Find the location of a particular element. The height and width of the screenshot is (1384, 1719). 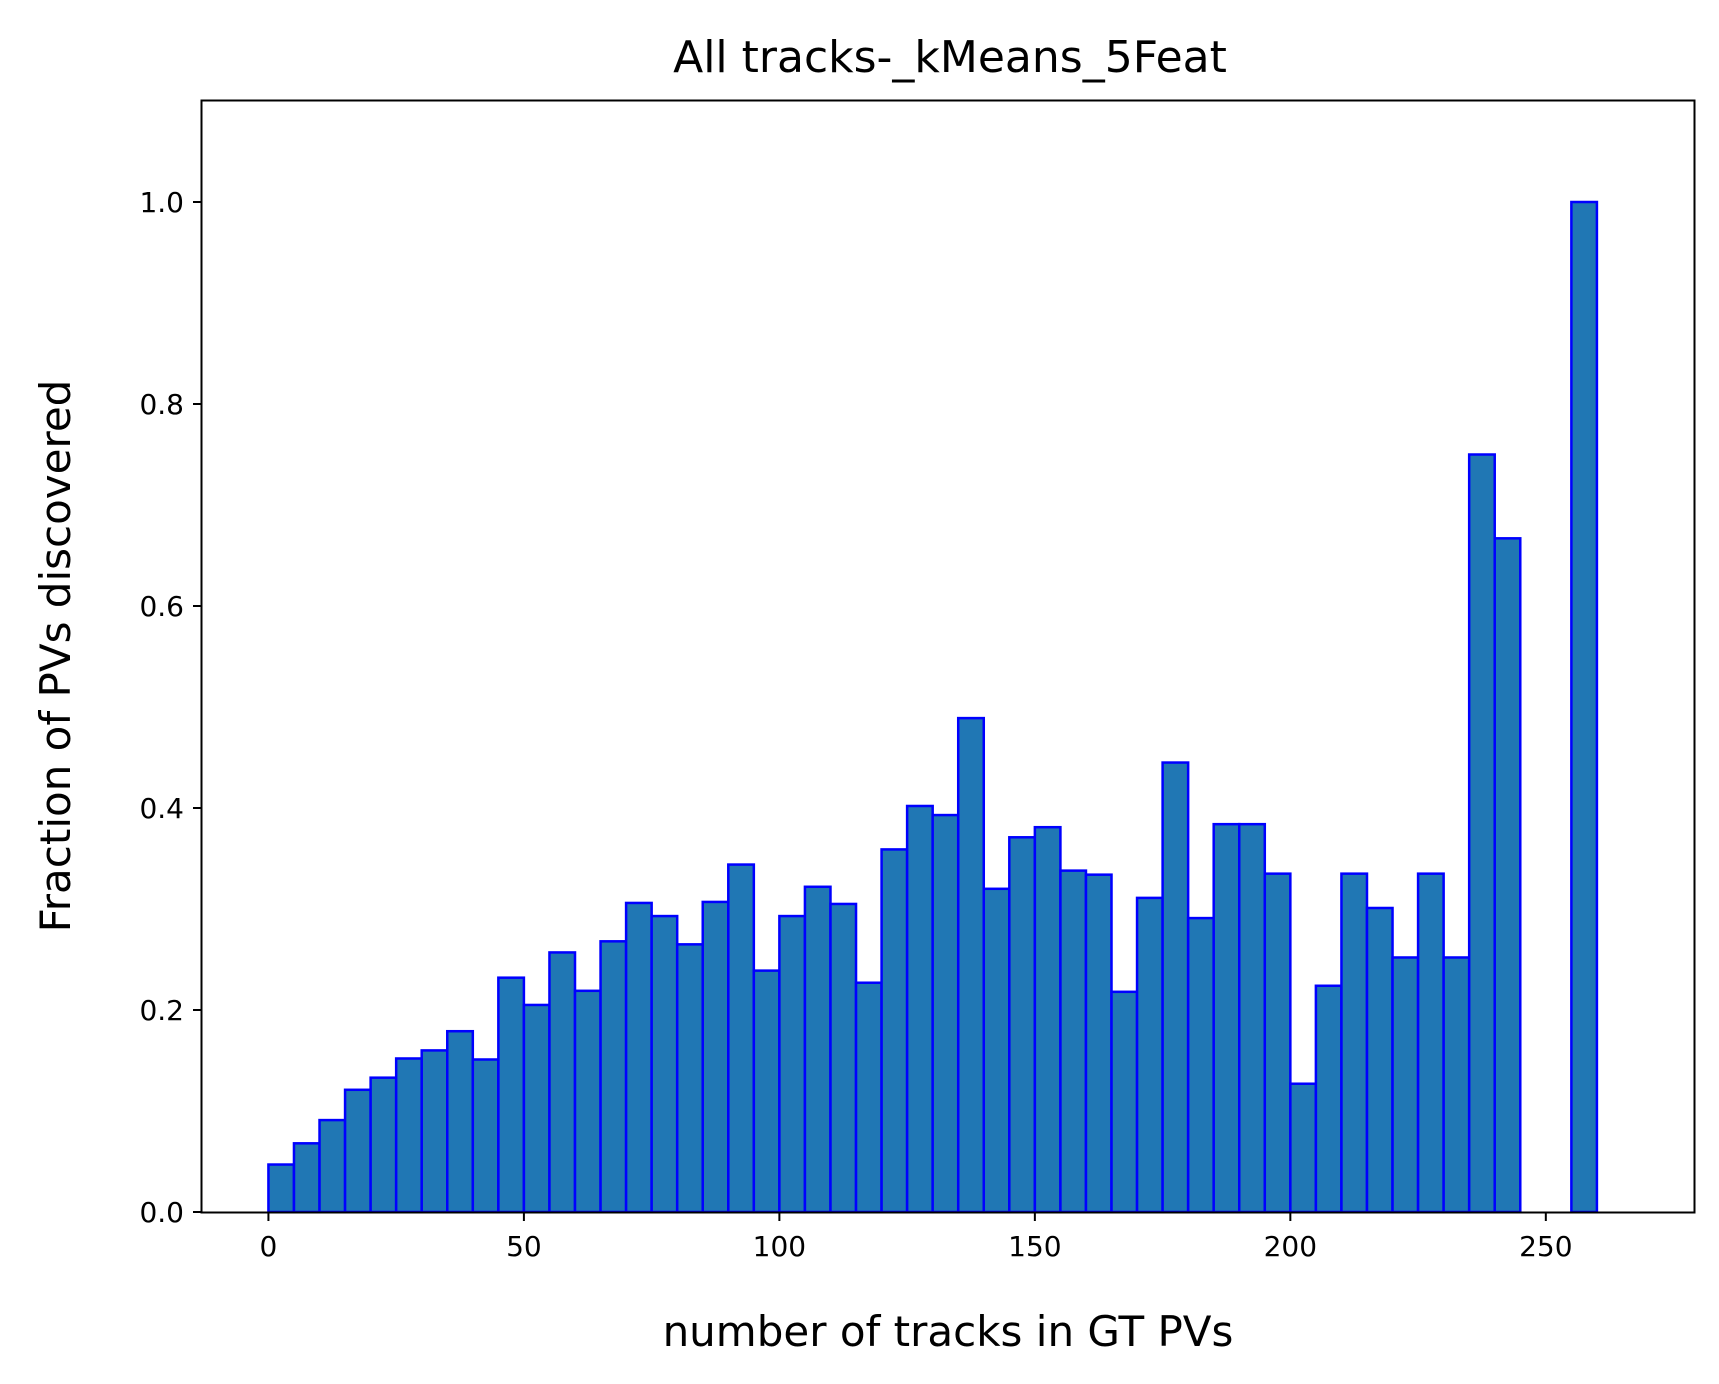

y-ticks-group: 0.0 0.2 0.4 0.6 0.8 1.0 is located at coordinates (170, 707).